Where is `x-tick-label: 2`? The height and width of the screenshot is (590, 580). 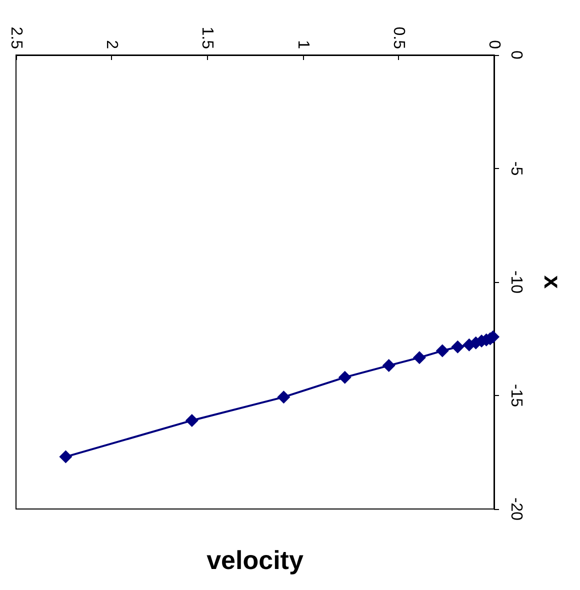 x-tick-label: 2 is located at coordinates (111, 45).